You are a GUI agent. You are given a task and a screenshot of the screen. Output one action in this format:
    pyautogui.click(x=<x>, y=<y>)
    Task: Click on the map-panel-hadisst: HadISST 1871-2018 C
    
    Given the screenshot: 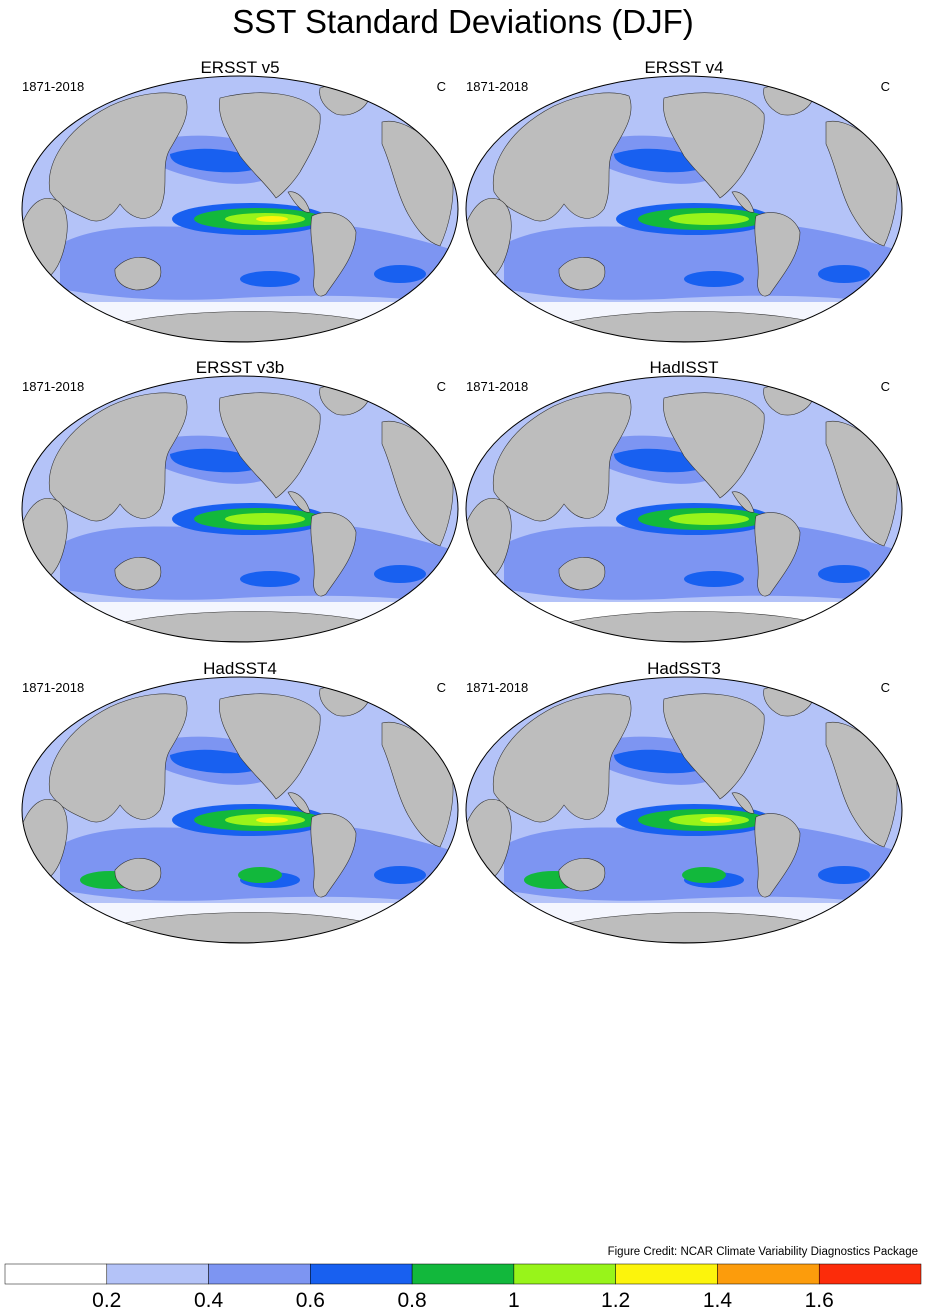 What is the action you would take?
    pyautogui.click(x=684, y=503)
    